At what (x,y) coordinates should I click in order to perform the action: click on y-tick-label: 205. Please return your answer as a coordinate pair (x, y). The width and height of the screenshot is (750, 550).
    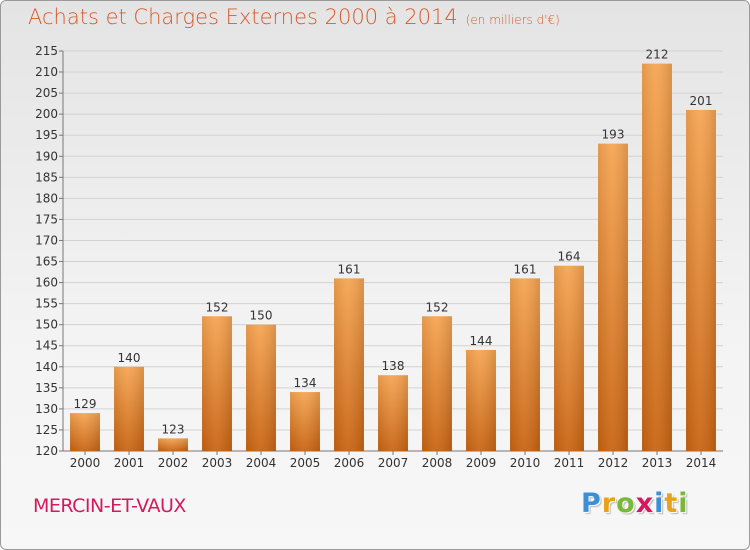
    Looking at the image, I should click on (46, 93).